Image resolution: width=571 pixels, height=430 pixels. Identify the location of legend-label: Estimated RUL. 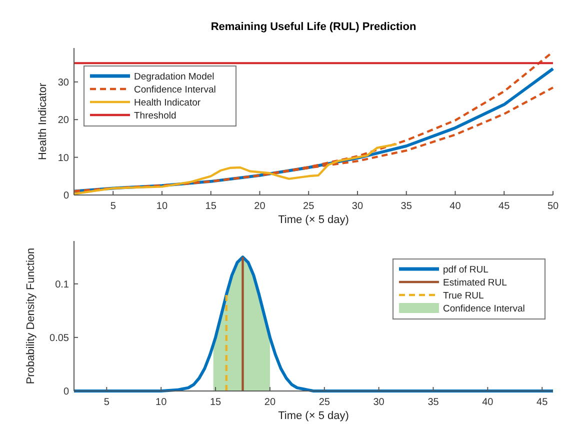
(475, 283).